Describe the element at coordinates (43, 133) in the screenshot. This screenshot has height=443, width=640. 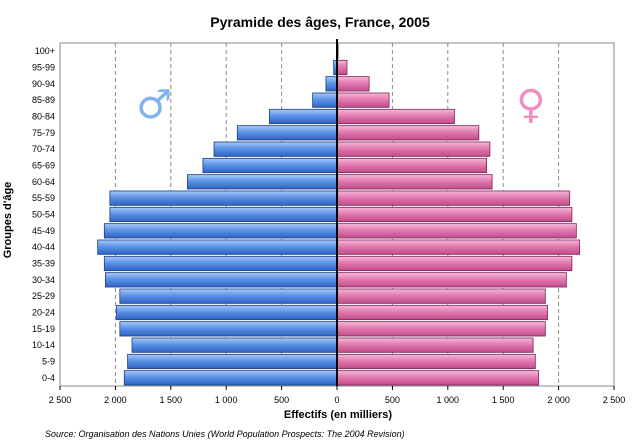
I see `category-label: 75-79` at that location.